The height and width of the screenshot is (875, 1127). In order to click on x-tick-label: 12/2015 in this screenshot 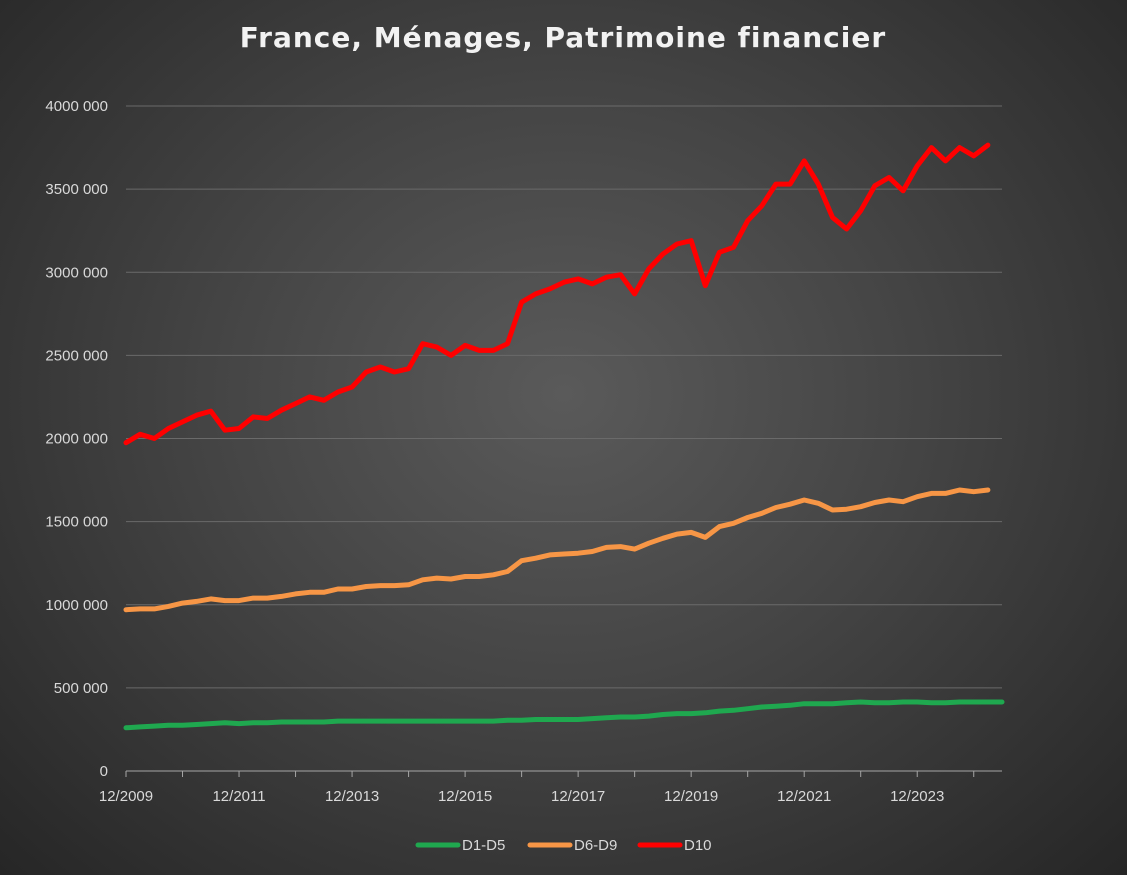, I will do `click(465, 796)`.